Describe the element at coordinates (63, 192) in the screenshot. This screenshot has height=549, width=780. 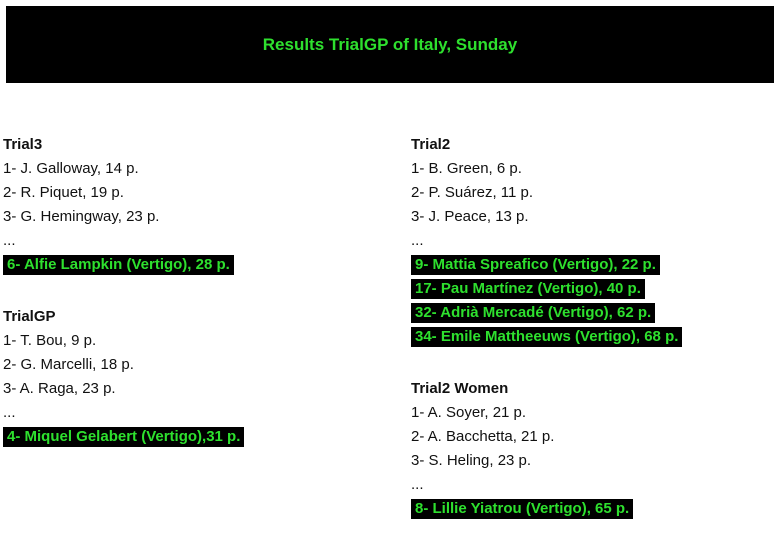
I see `result-row: 2- R. Piquet, 19 p.` at that location.